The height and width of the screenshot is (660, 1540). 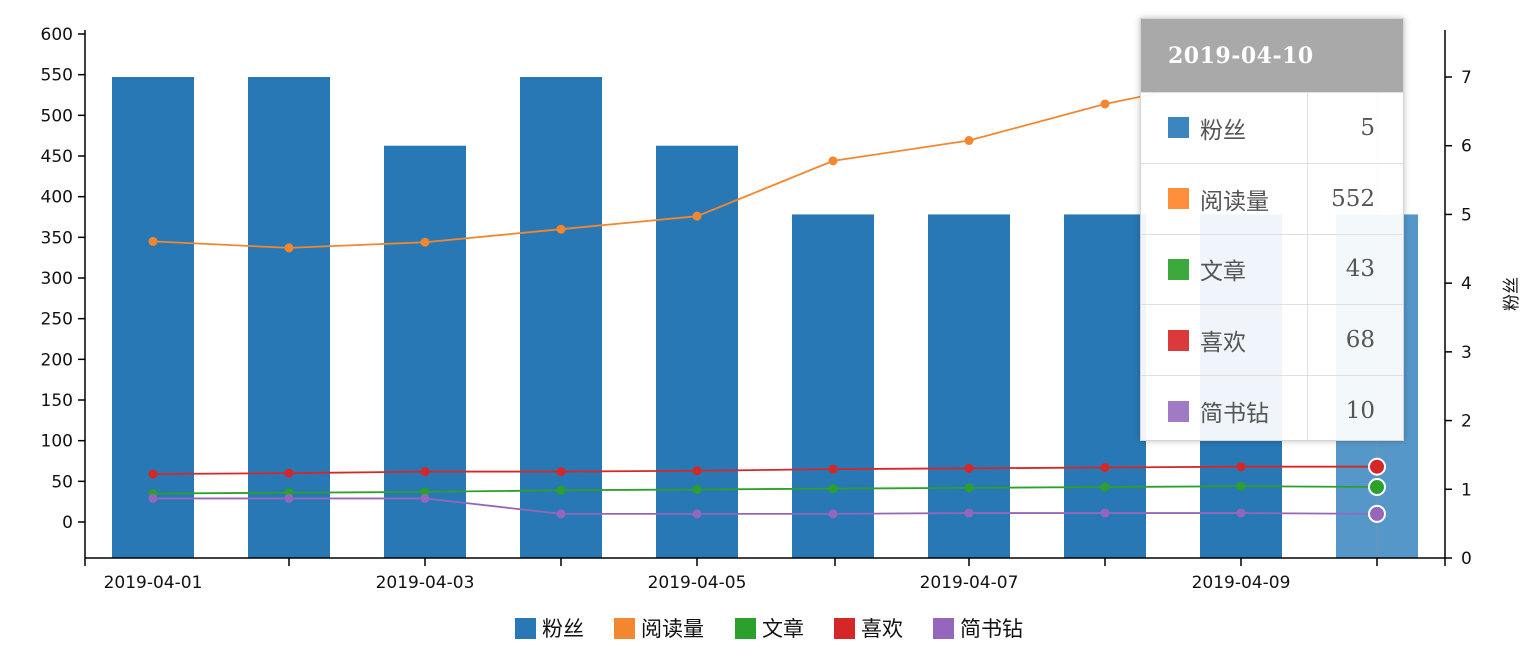 I want to click on left-tick-label: 600, so click(x=57, y=35).